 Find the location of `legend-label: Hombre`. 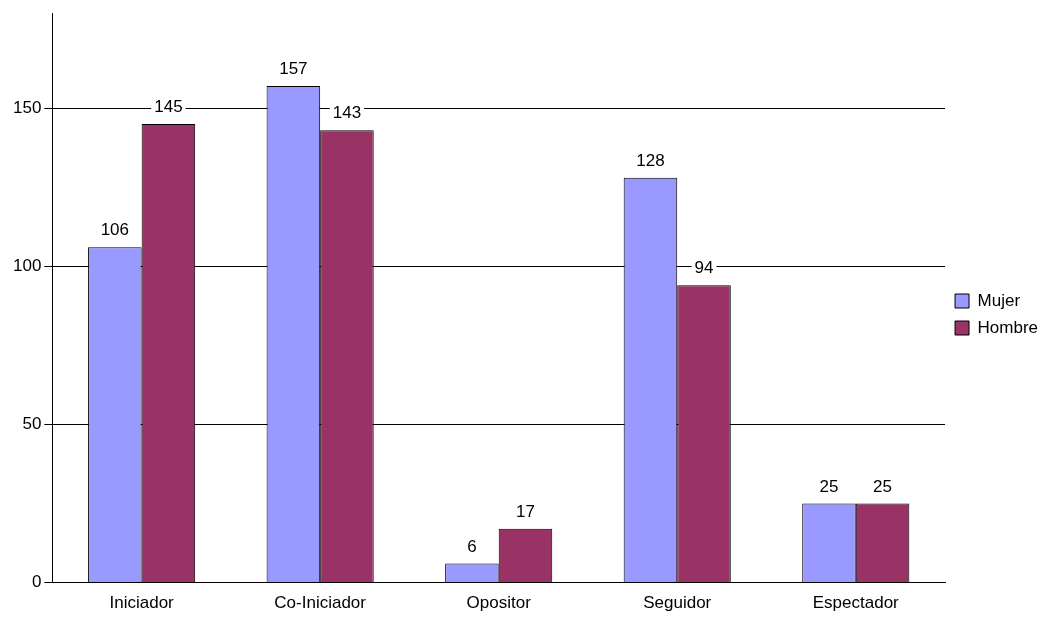

legend-label: Hombre is located at coordinates (1008, 327).